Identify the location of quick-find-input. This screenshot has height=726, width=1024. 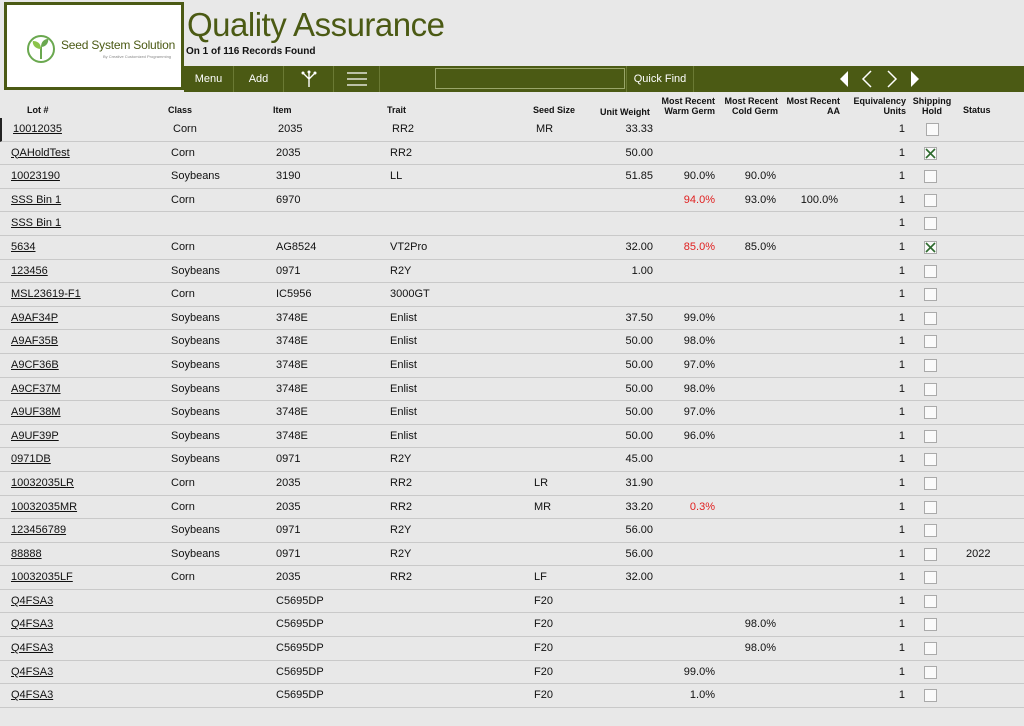
(530, 78).